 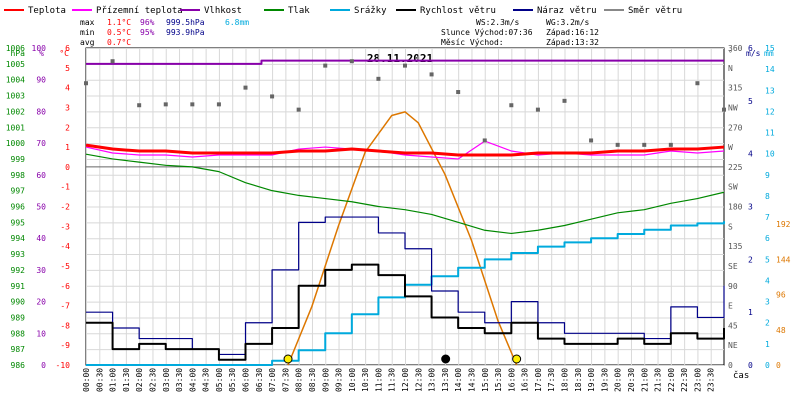 I want to click on precip-tick: 12, so click(x=770, y=111).